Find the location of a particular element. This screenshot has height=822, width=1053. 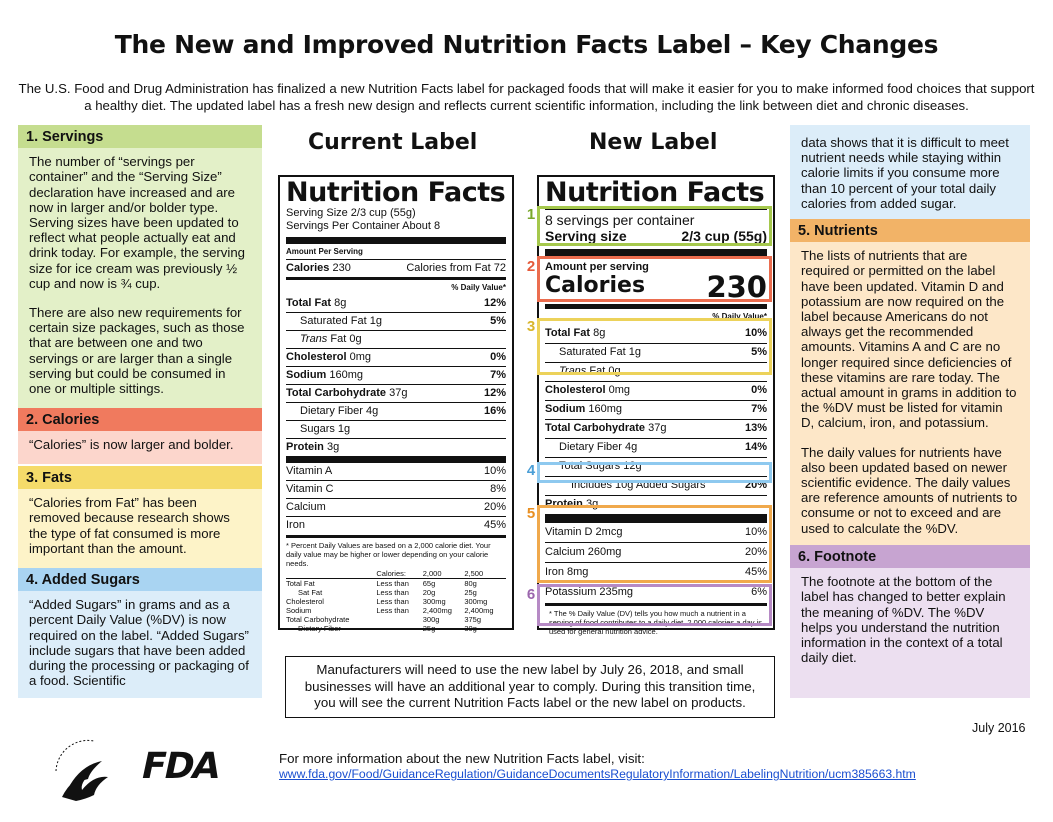

nutrient-dv: 0% is located at coordinates (498, 357).